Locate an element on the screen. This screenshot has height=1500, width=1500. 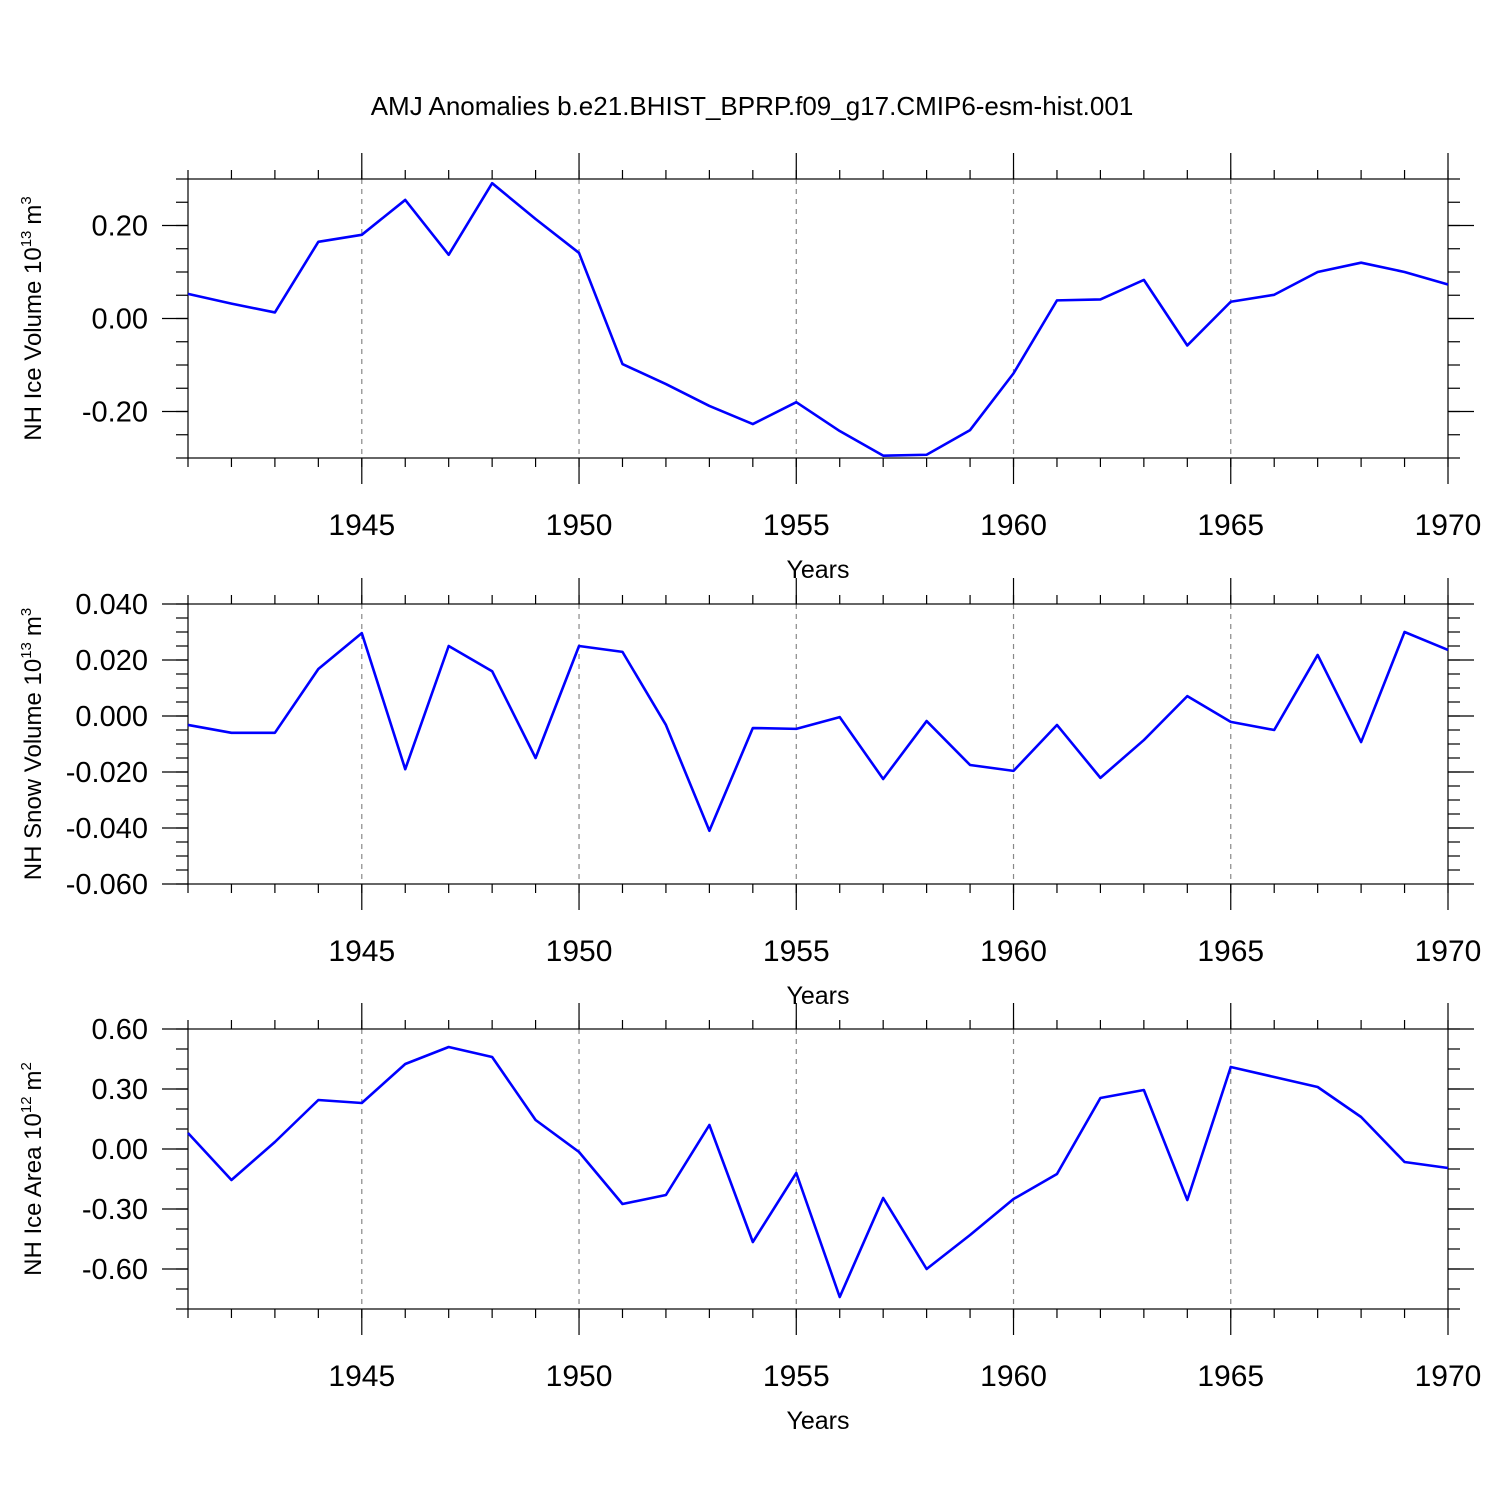
y-label-unit-exponent: 2 is located at coordinates (26, 1066).